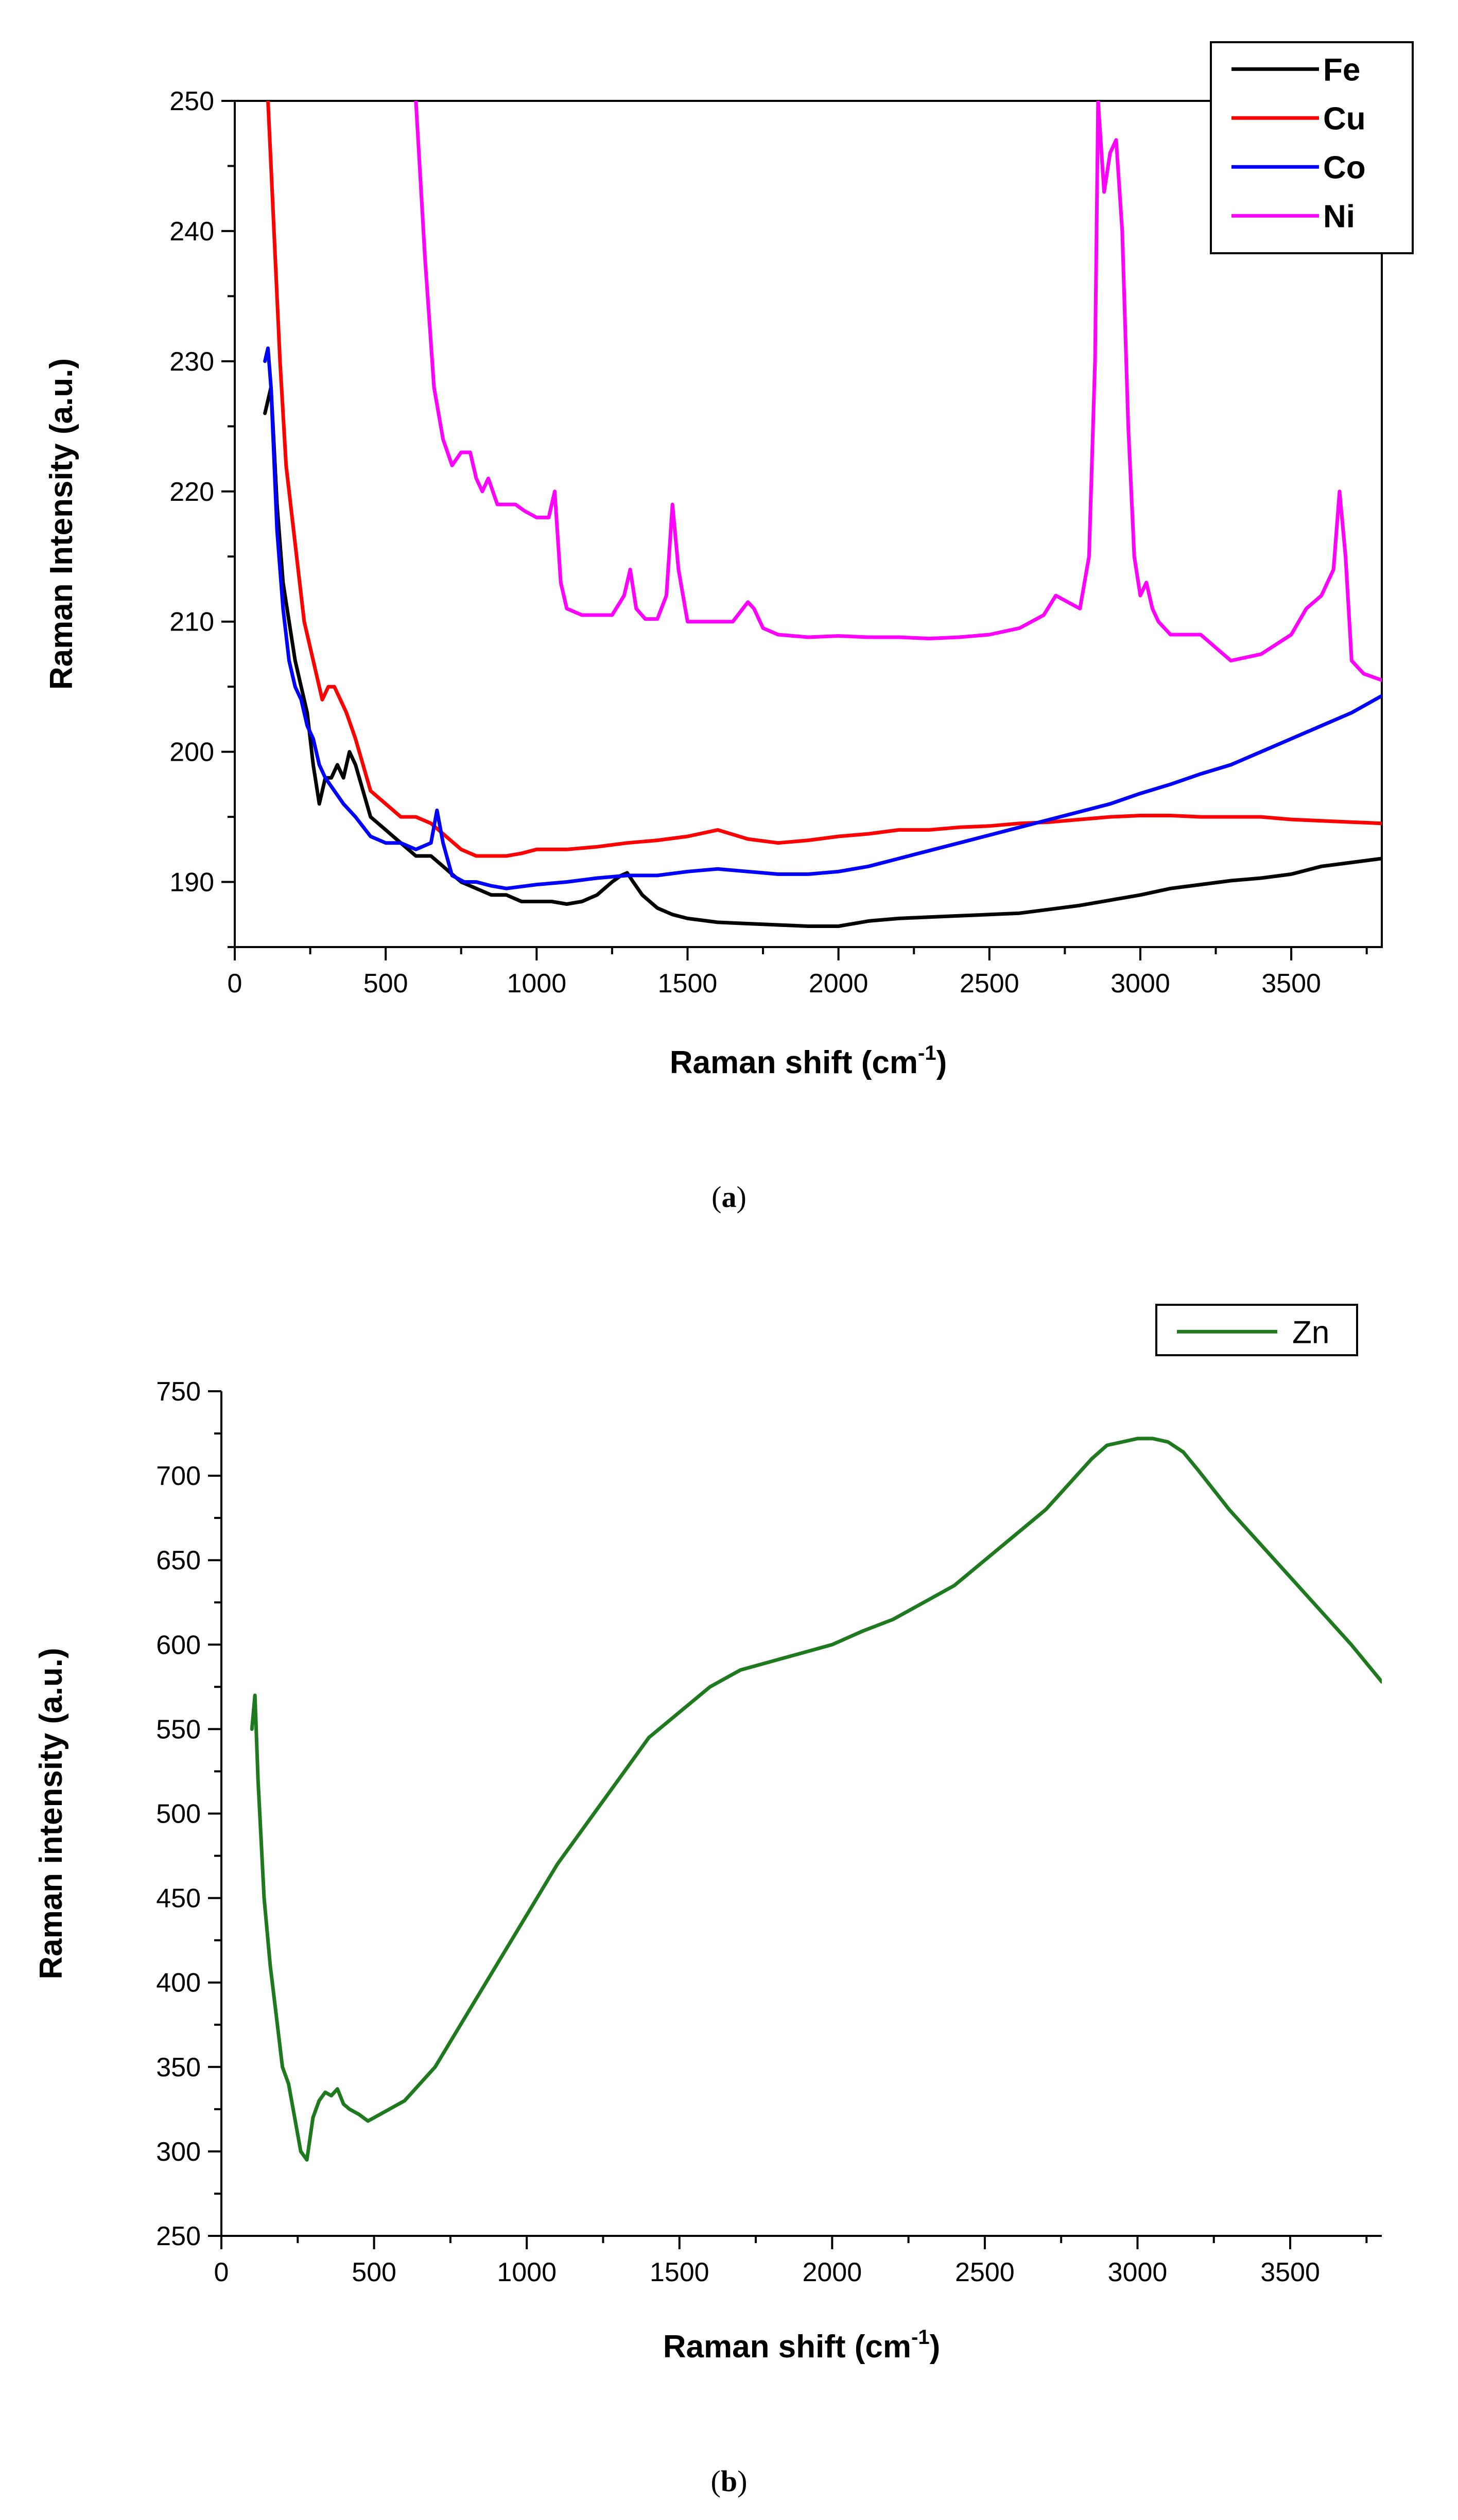 This screenshot has height=2520, width=1458. Describe the element at coordinates (191, 622) in the screenshot. I see `y-tick-label: 210` at that location.